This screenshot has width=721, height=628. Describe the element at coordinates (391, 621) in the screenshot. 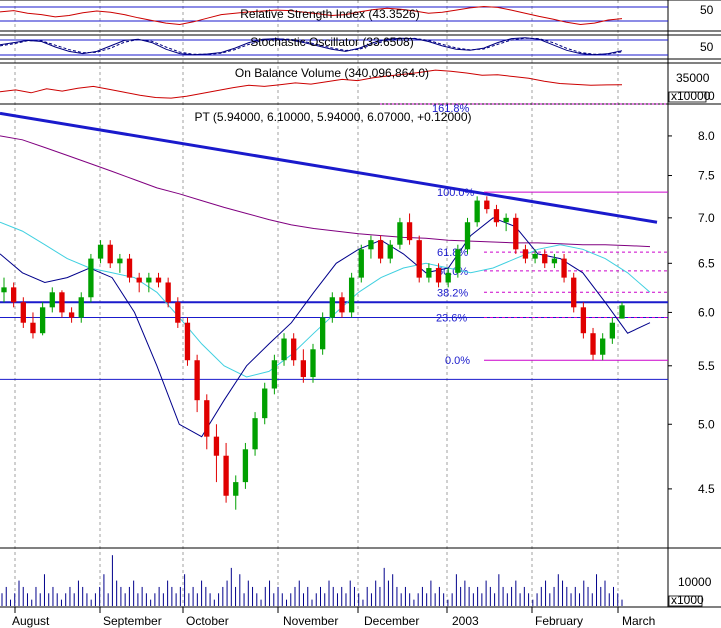

I see `x-axis-label: December` at that location.